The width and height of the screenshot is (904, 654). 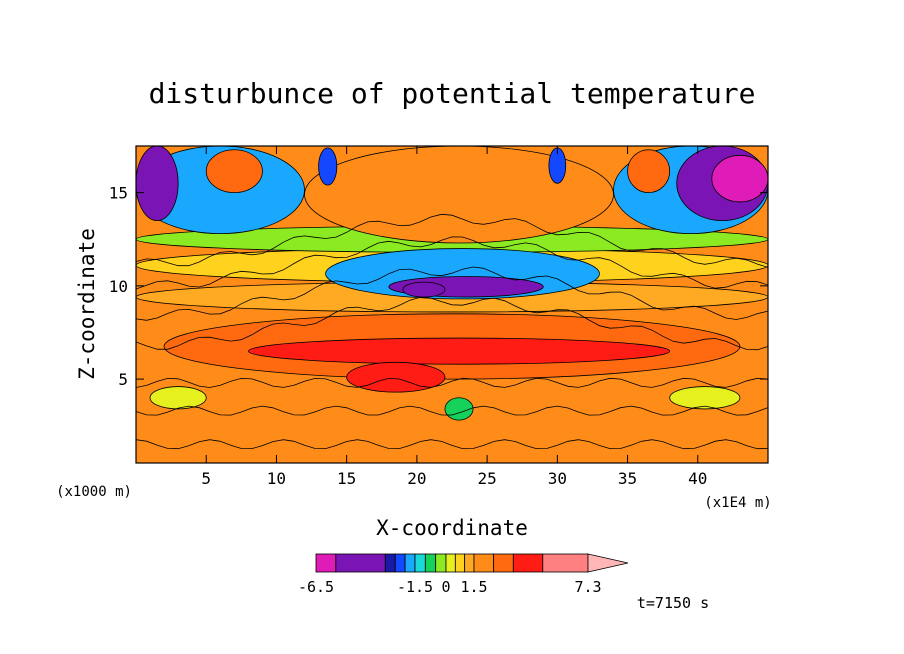 I want to click on y-axis-unit: (x1000 m), so click(x=94, y=492).